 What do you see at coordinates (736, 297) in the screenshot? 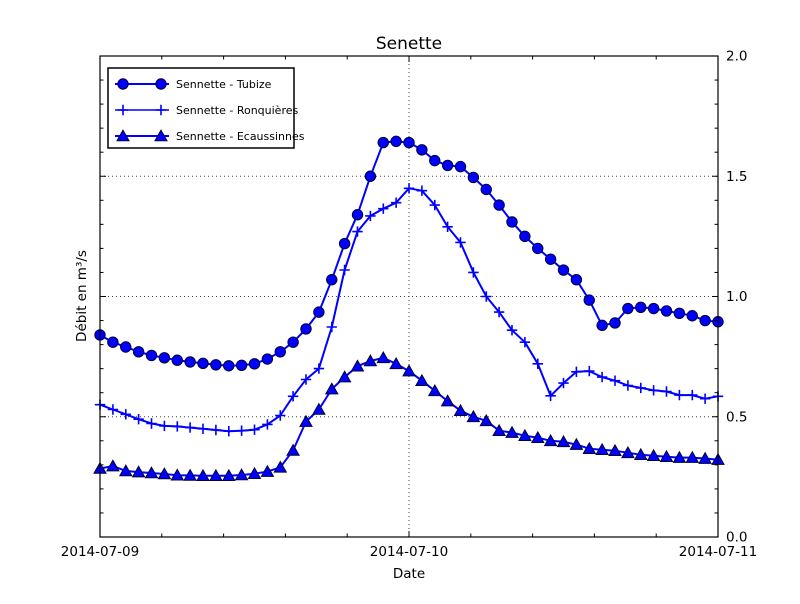
I see `y-tick-label: 1.0` at bounding box center [736, 297].